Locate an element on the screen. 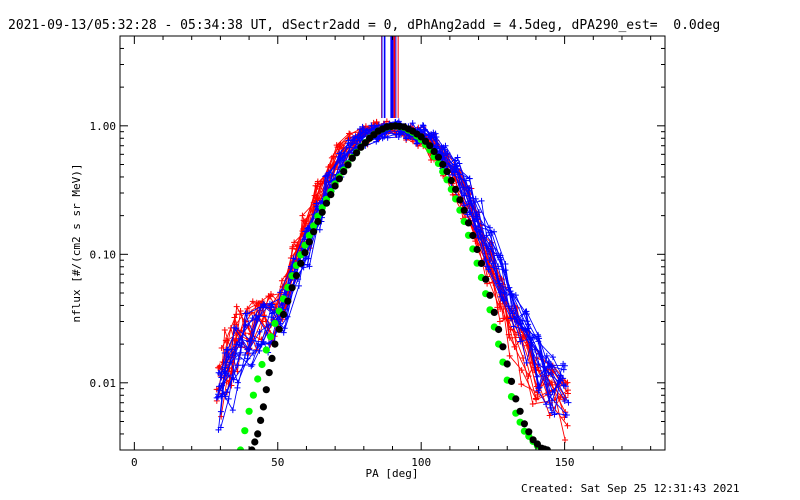 The image size is (800, 500). y-tick-label: 1.00 is located at coordinates (103, 126).